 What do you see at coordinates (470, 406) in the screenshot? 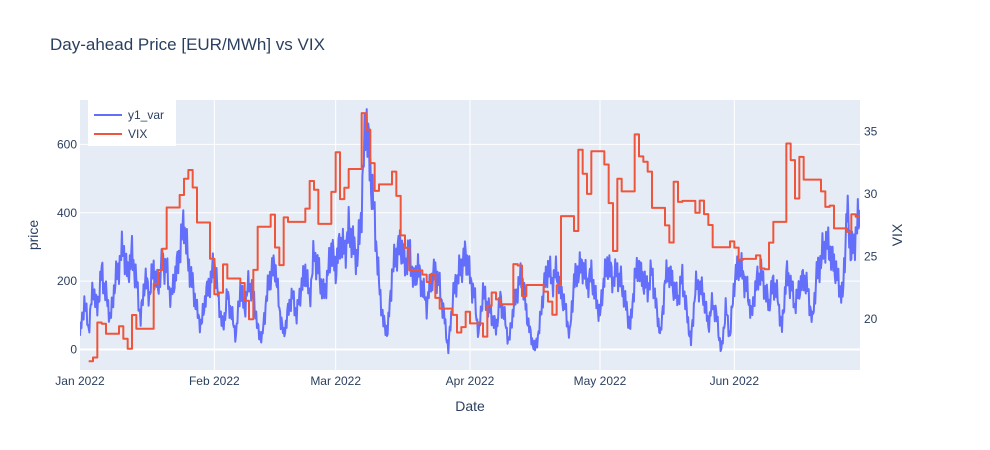
I see `x-axis-title: Date` at bounding box center [470, 406].